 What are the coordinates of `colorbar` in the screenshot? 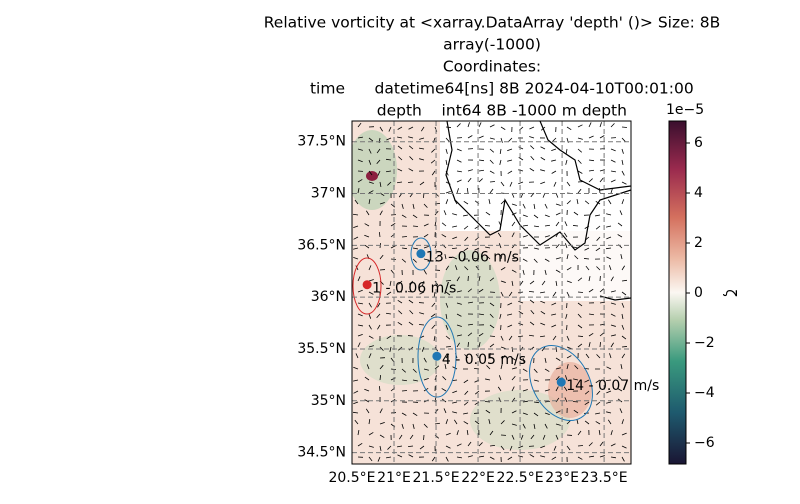 It's located at (677, 292).